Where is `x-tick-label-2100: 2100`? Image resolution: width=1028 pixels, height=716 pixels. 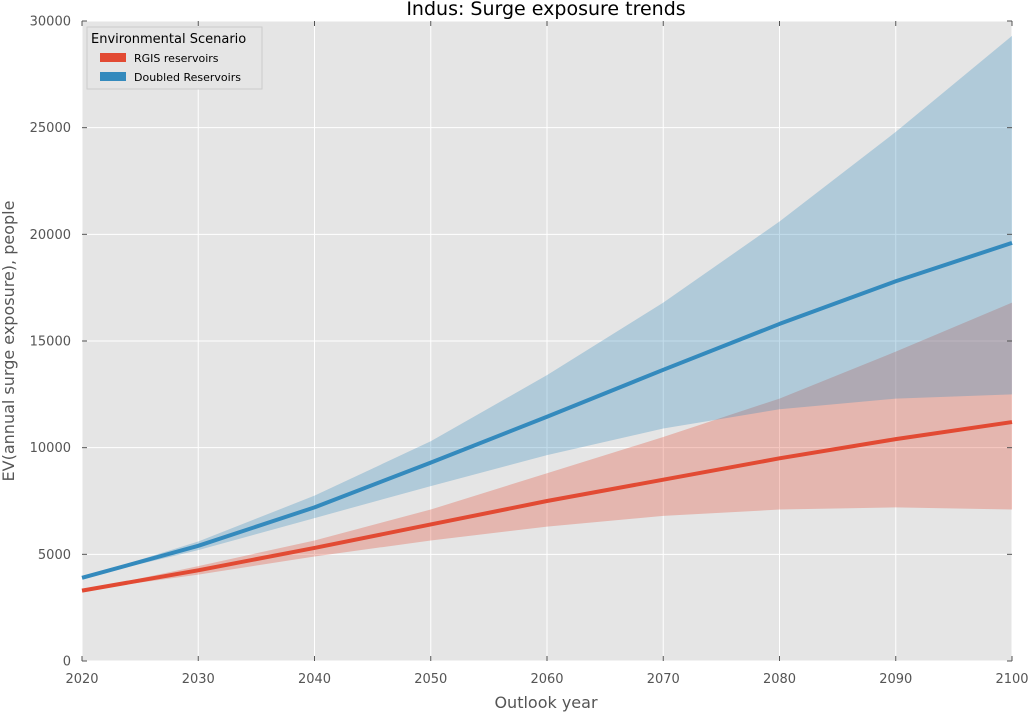 x-tick-label-2100: 2100 is located at coordinates (1011, 679).